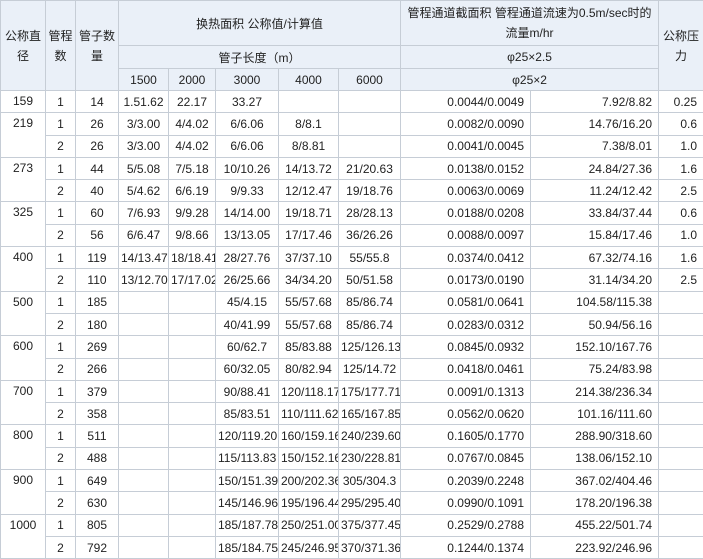 Image resolution: width=703 pixels, height=559 pixels. I want to click on data-cell: 7/6.93, so click(144, 213).